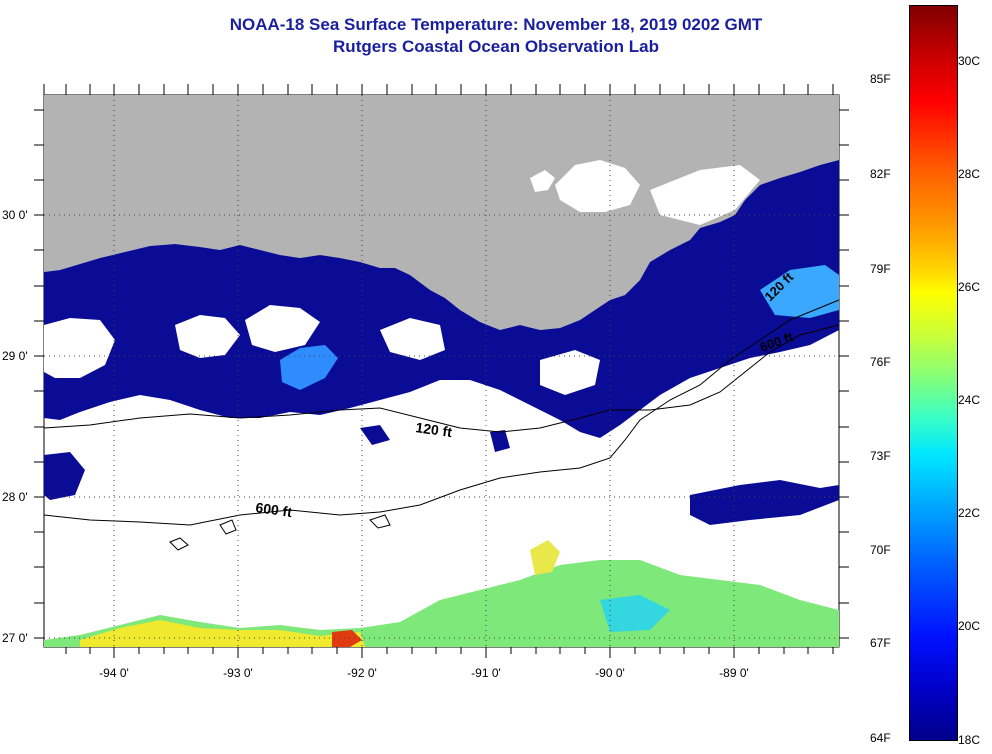  Describe the element at coordinates (799, 291) in the screenshot. I see `warm-patch` at that location.